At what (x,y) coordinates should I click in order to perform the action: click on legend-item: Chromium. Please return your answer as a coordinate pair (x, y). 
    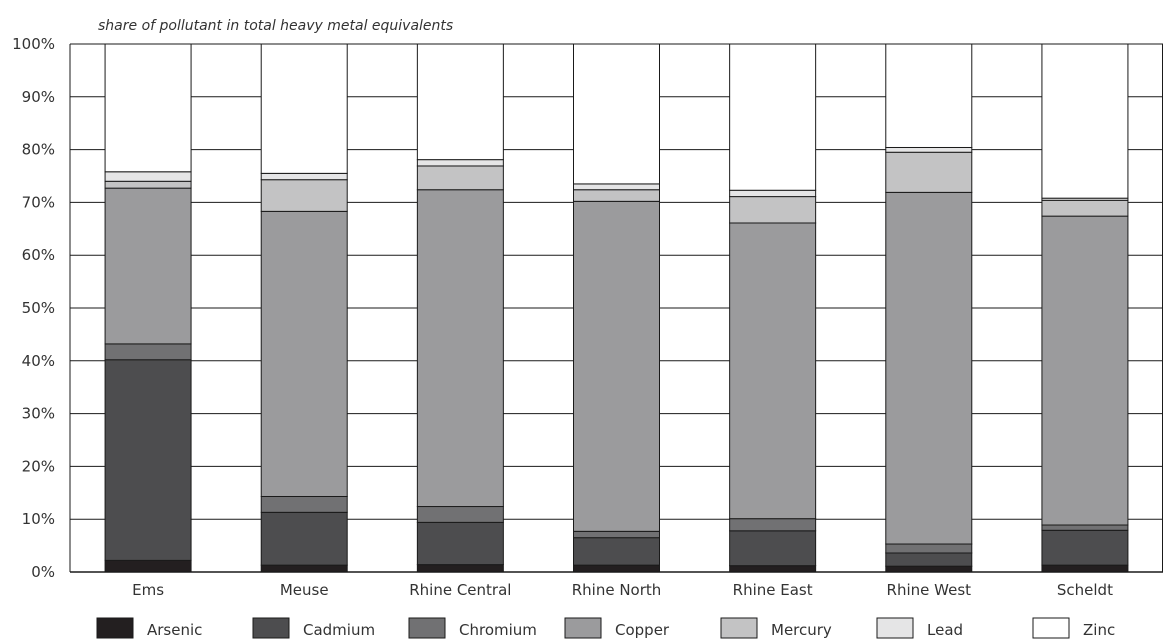
    Looking at the image, I should click on (472, 628).